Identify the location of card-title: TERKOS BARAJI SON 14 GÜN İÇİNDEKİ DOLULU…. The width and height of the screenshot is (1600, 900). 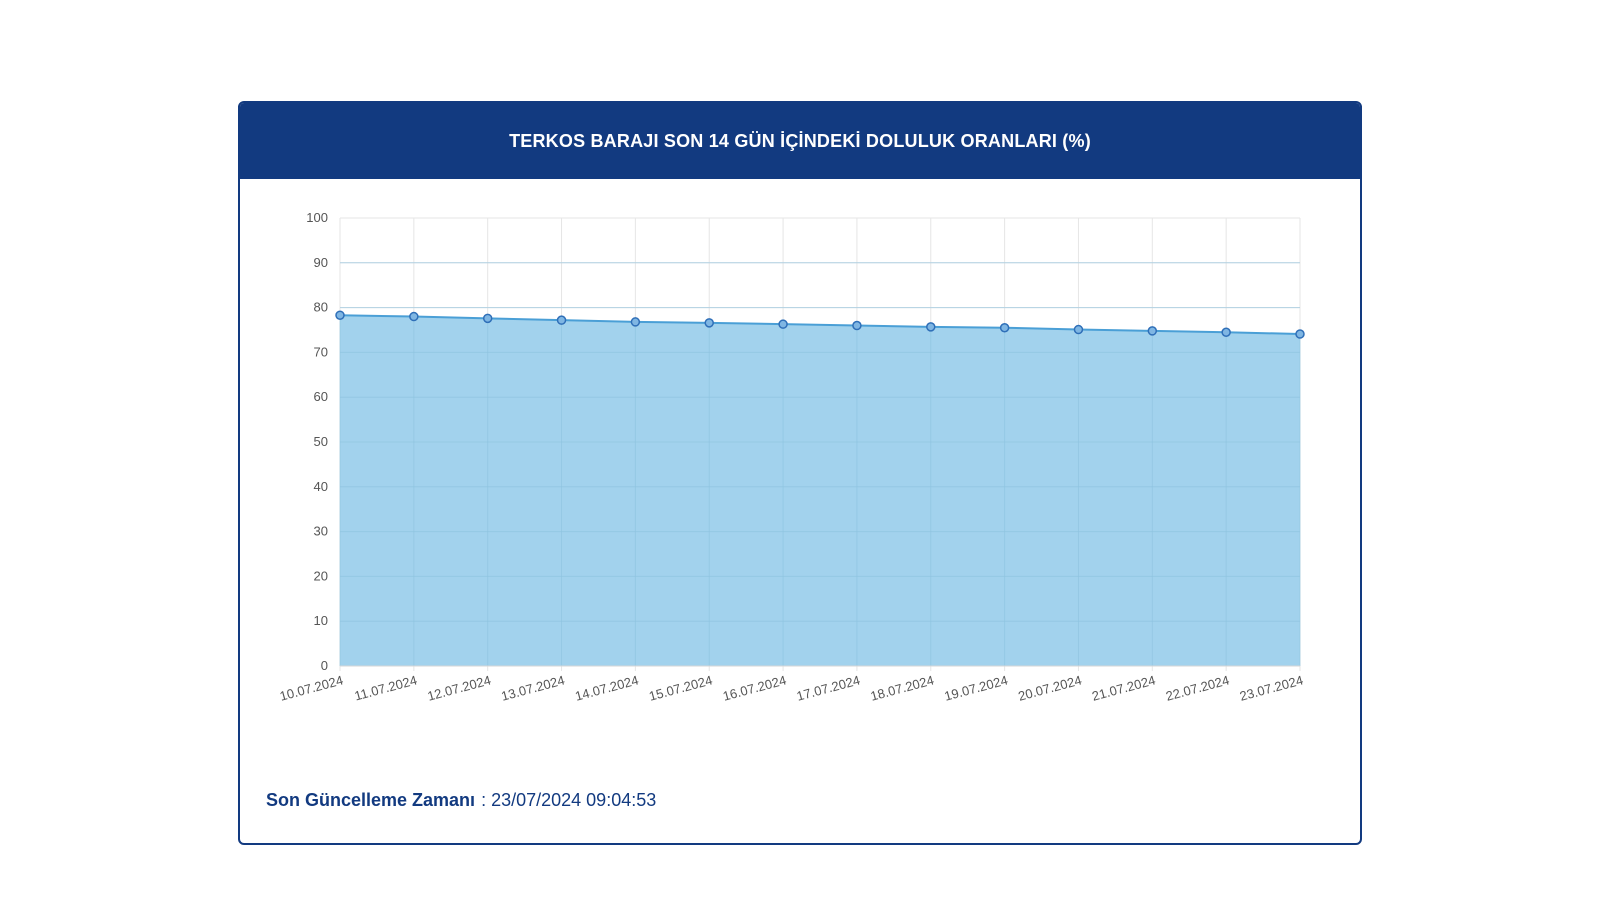
(800, 140).